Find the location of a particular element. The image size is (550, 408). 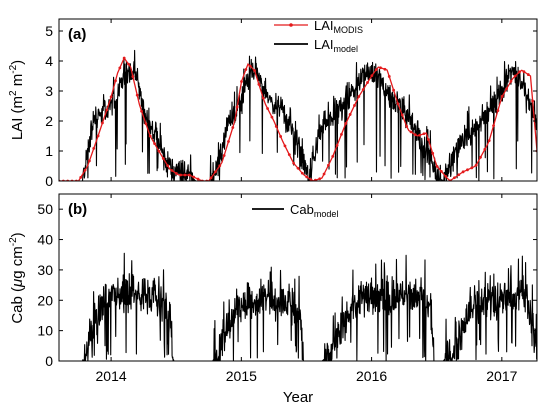

panel-b-label: (b) is located at coordinates (77, 209).